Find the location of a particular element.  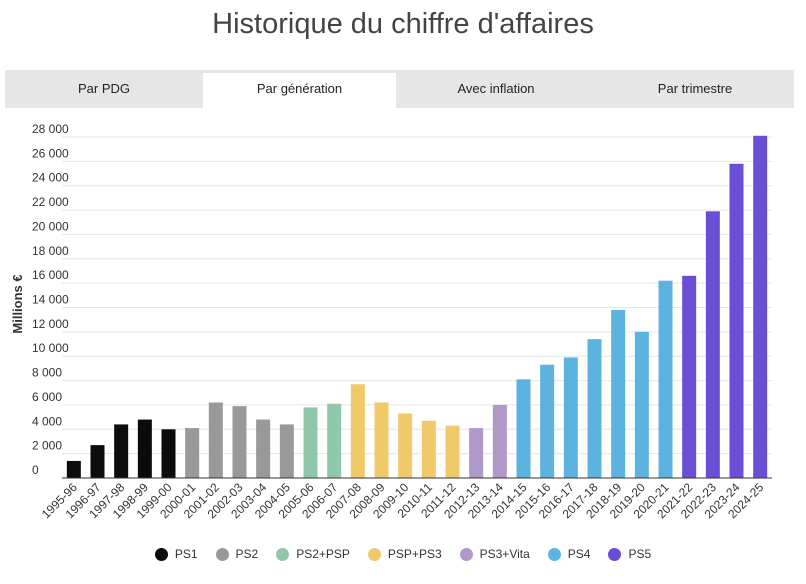

legend-label: PS4 is located at coordinates (579, 554).